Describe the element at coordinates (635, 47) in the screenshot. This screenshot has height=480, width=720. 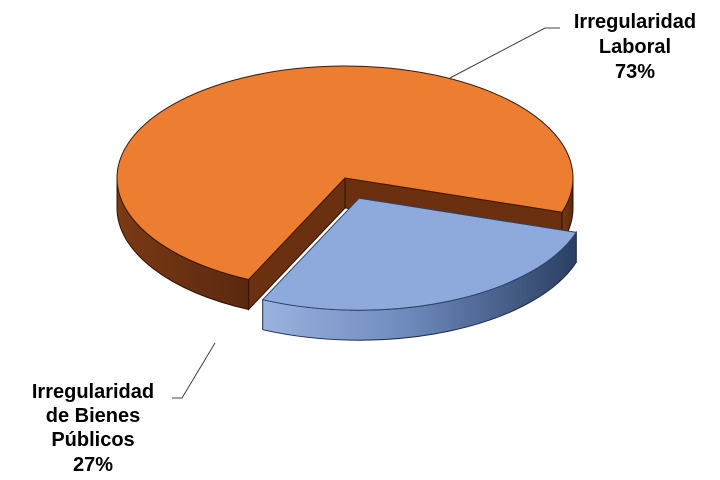
I see `slice-label-laboral-line2: Laboral` at that location.